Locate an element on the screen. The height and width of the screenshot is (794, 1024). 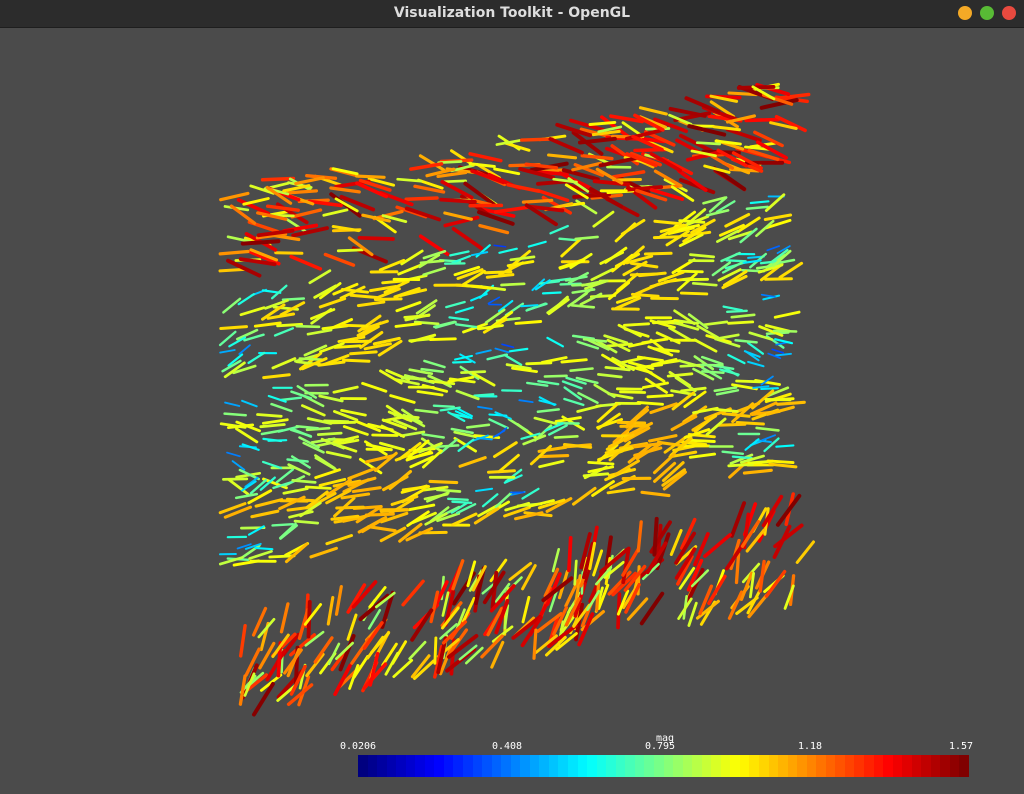
scalar-bar-label-min: 0.0206 is located at coordinates (358, 746).